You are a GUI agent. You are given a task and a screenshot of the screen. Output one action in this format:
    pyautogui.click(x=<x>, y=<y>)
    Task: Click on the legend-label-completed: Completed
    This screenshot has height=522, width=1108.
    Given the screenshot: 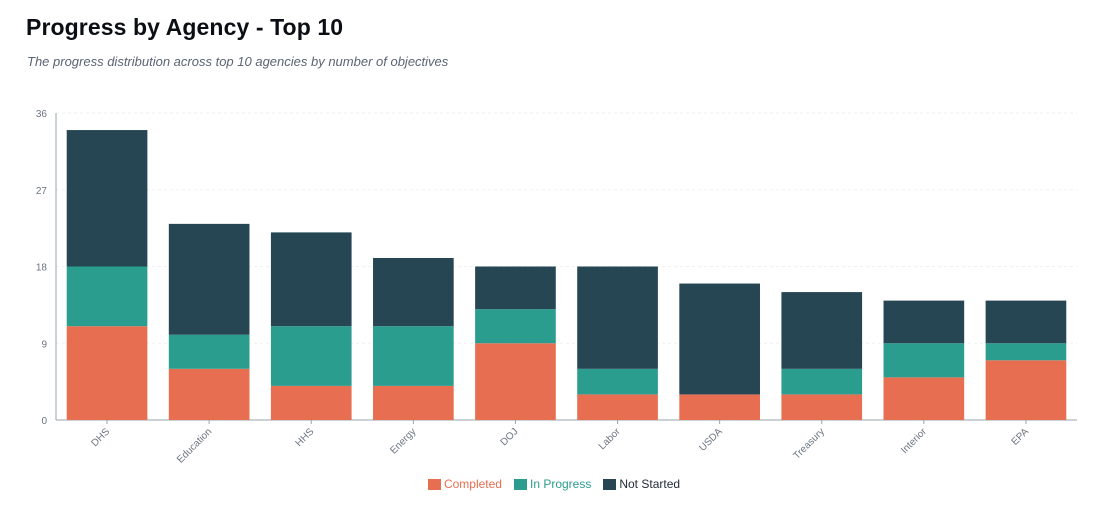 What is the action you would take?
    pyautogui.click(x=472, y=484)
    